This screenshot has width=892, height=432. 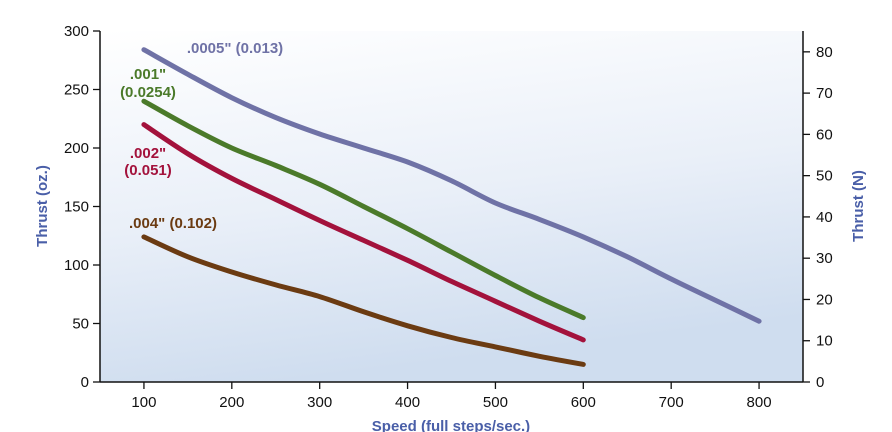 What do you see at coordinates (824, 258) in the screenshot?
I see `y-tick-label-right: 30` at bounding box center [824, 258].